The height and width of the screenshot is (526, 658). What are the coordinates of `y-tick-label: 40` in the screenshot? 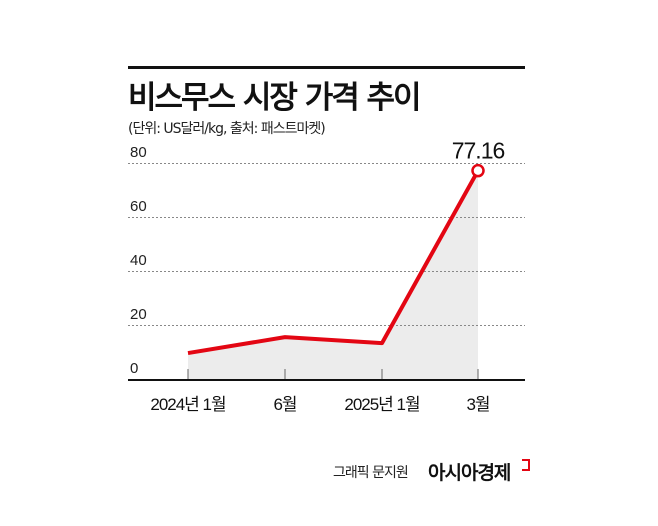 It's located at (138, 260).